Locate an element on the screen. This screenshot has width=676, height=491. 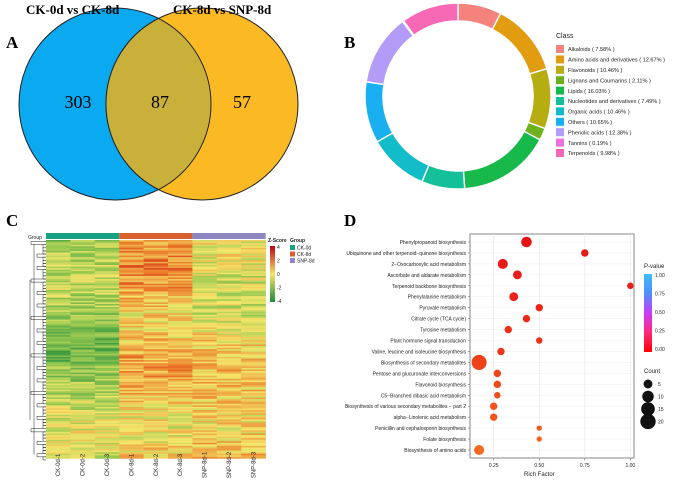
count-legend-dot is located at coordinates (648, 384).